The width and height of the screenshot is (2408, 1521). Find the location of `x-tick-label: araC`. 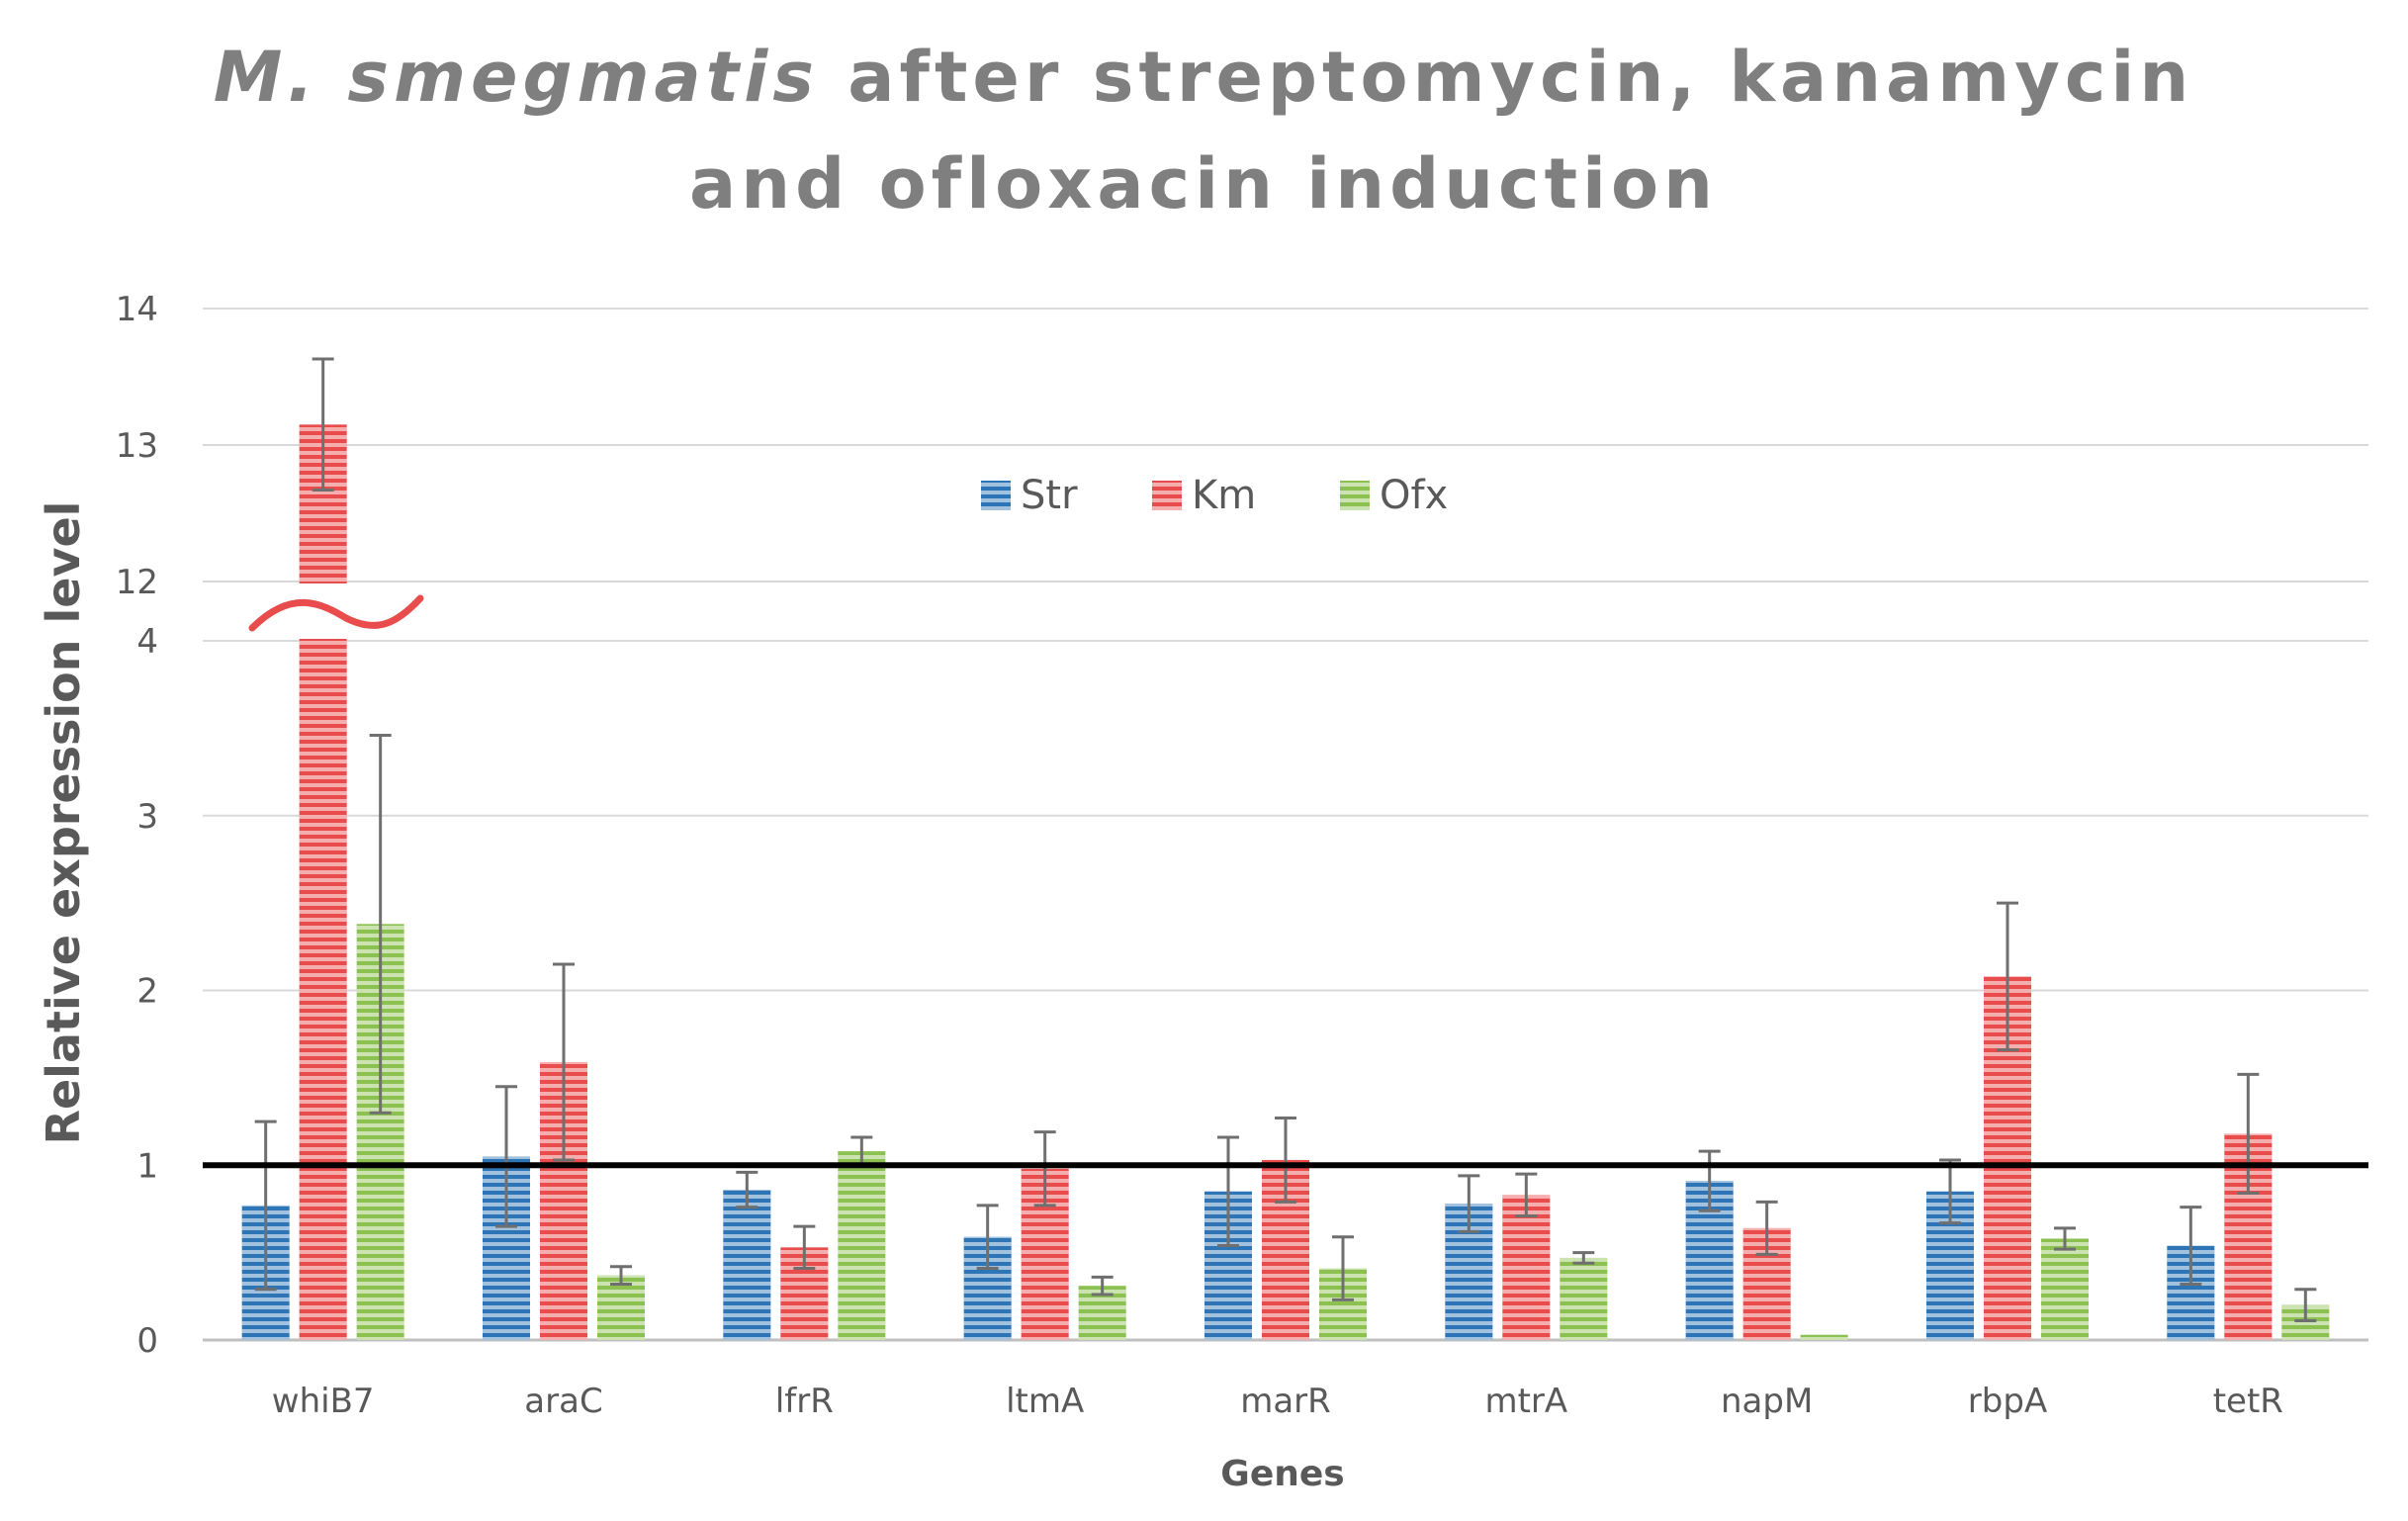

x-tick-label: araC is located at coordinates (563, 1401).